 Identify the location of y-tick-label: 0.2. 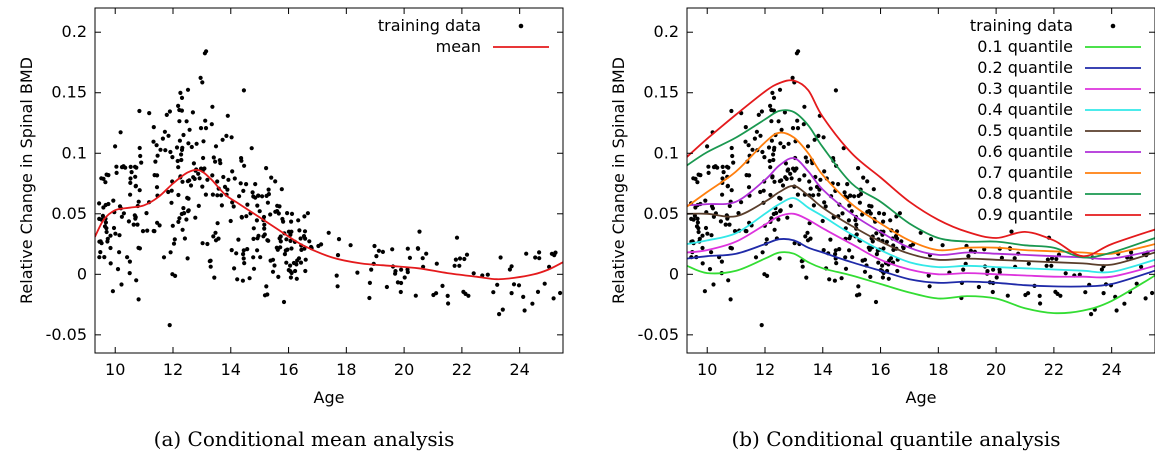
(666, 31).